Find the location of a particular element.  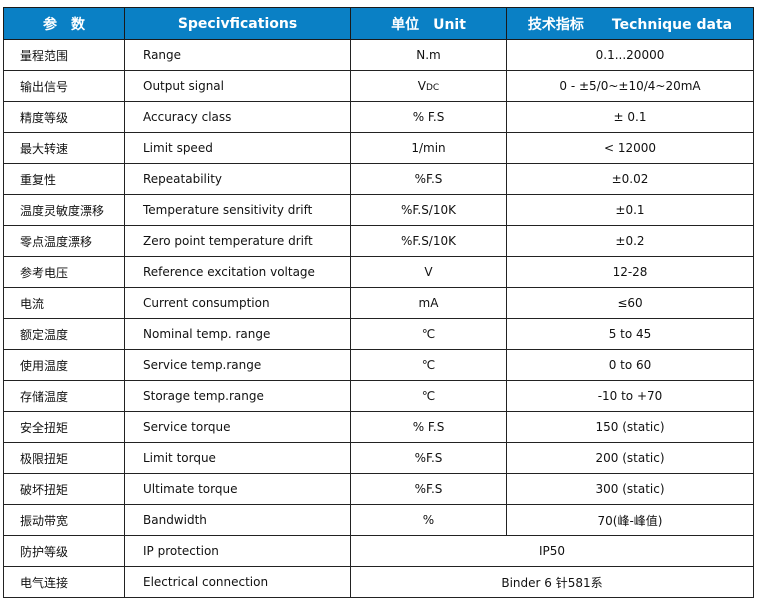

value-cell: 5 to 45 is located at coordinates (630, 334).